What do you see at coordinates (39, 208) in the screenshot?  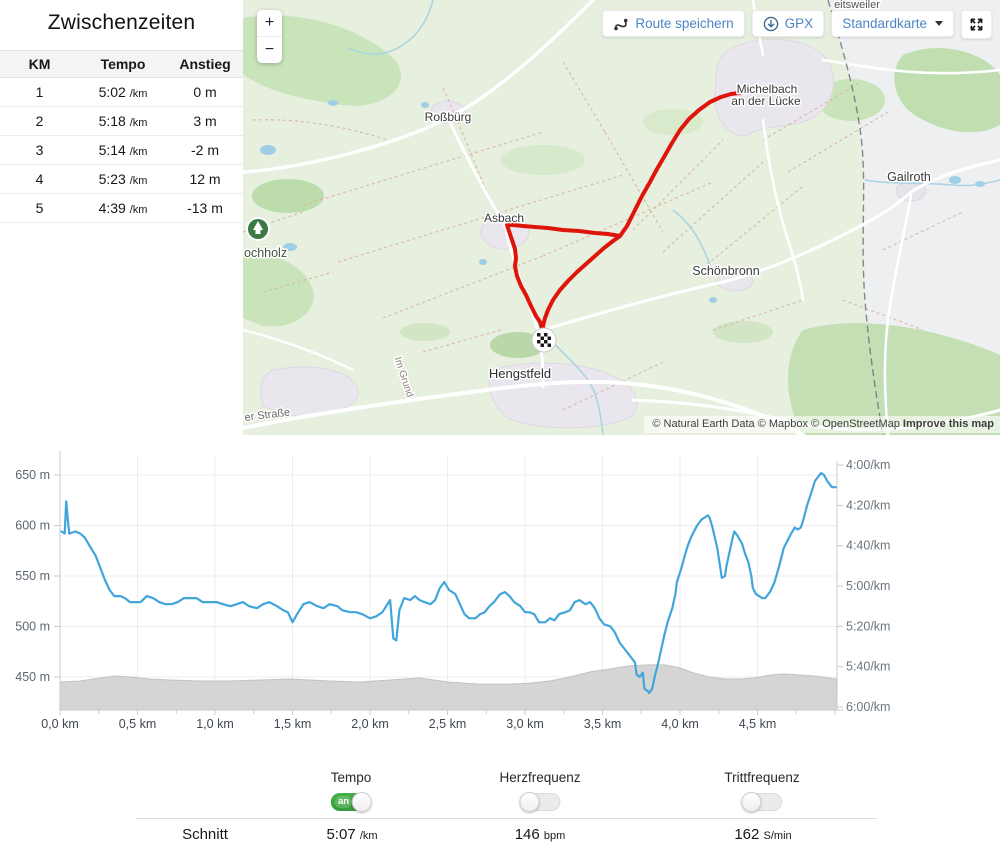 I see `cell-km: 5` at bounding box center [39, 208].